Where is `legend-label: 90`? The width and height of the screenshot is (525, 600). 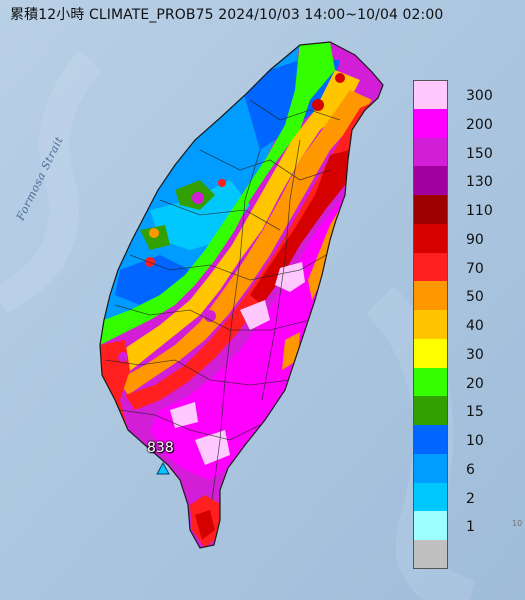
legend-label: 90 is located at coordinates (475, 239).